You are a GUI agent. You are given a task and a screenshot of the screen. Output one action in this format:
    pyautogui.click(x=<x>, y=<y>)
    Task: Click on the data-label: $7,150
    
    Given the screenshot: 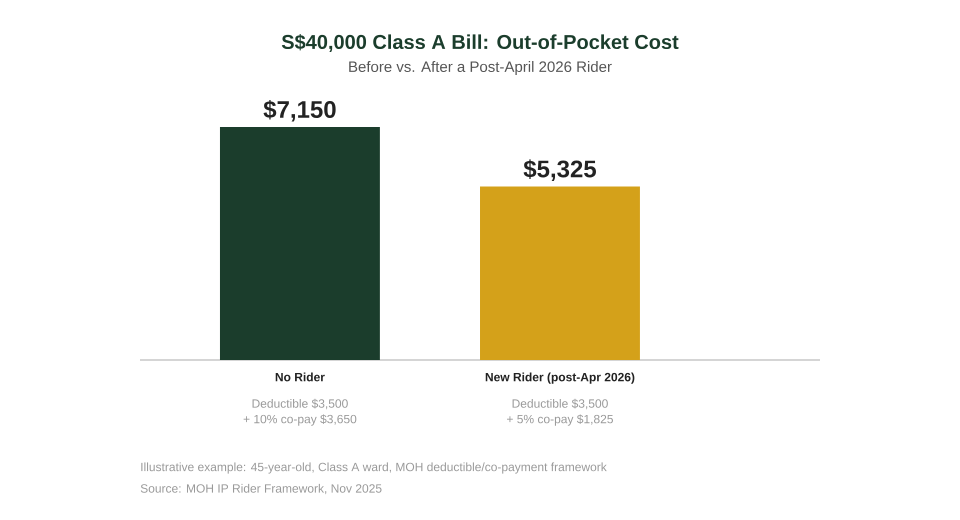 What is the action you would take?
    pyautogui.click(x=300, y=111)
    